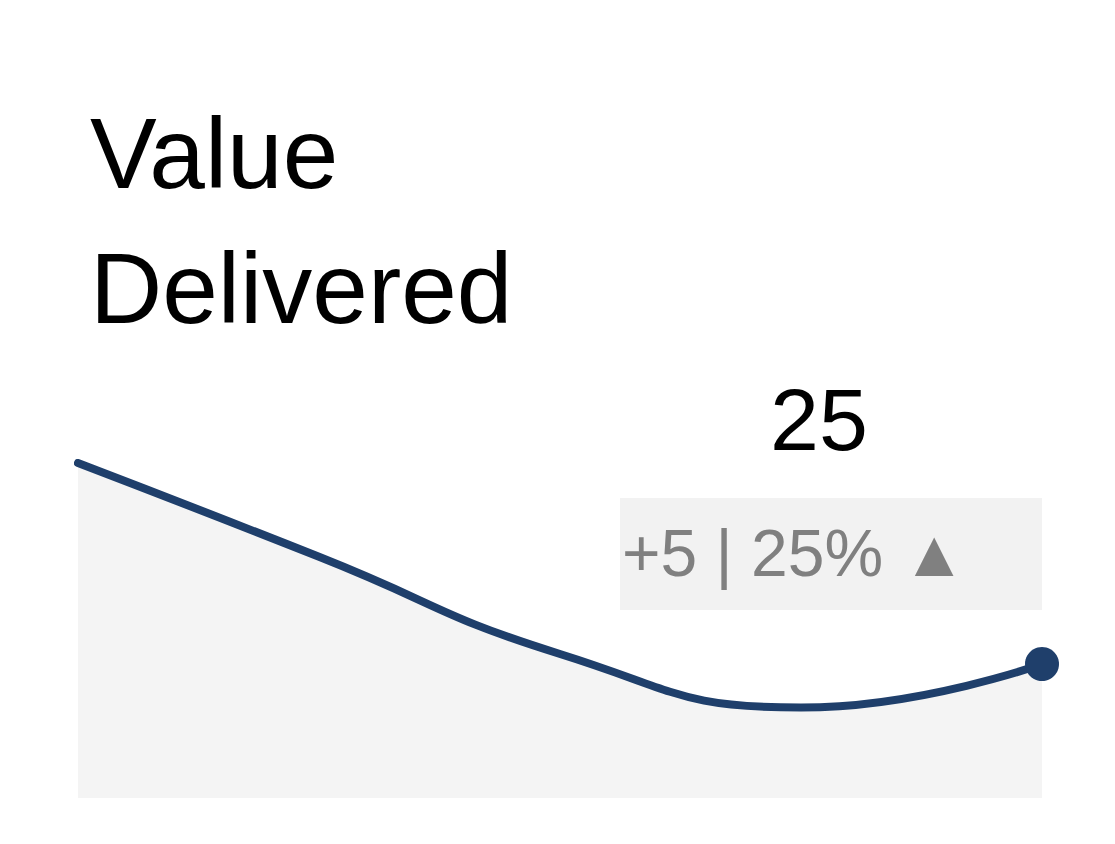 The height and width of the screenshot is (844, 1115). What do you see at coordinates (301, 220) in the screenshot?
I see `chart-title: Value Delivered` at bounding box center [301, 220].